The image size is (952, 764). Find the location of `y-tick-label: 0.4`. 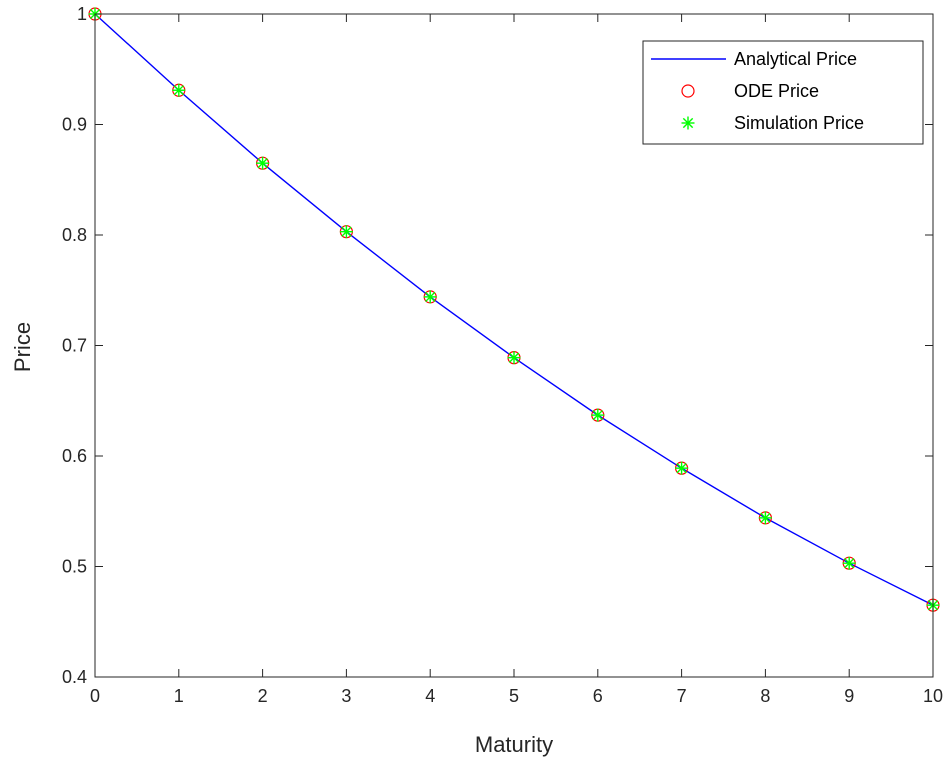

y-tick-label: 0.4 is located at coordinates (74, 677).